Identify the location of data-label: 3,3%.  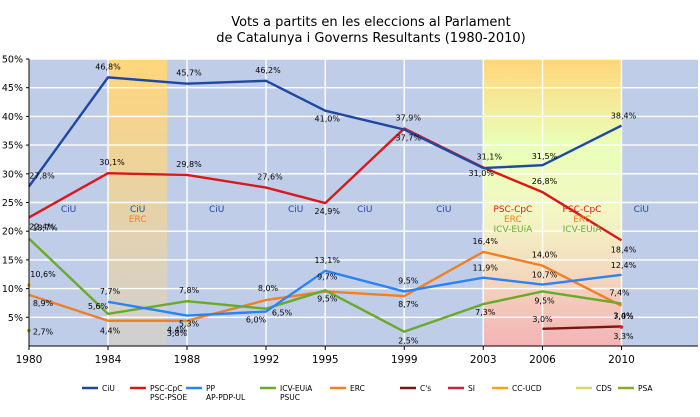
(623, 336).